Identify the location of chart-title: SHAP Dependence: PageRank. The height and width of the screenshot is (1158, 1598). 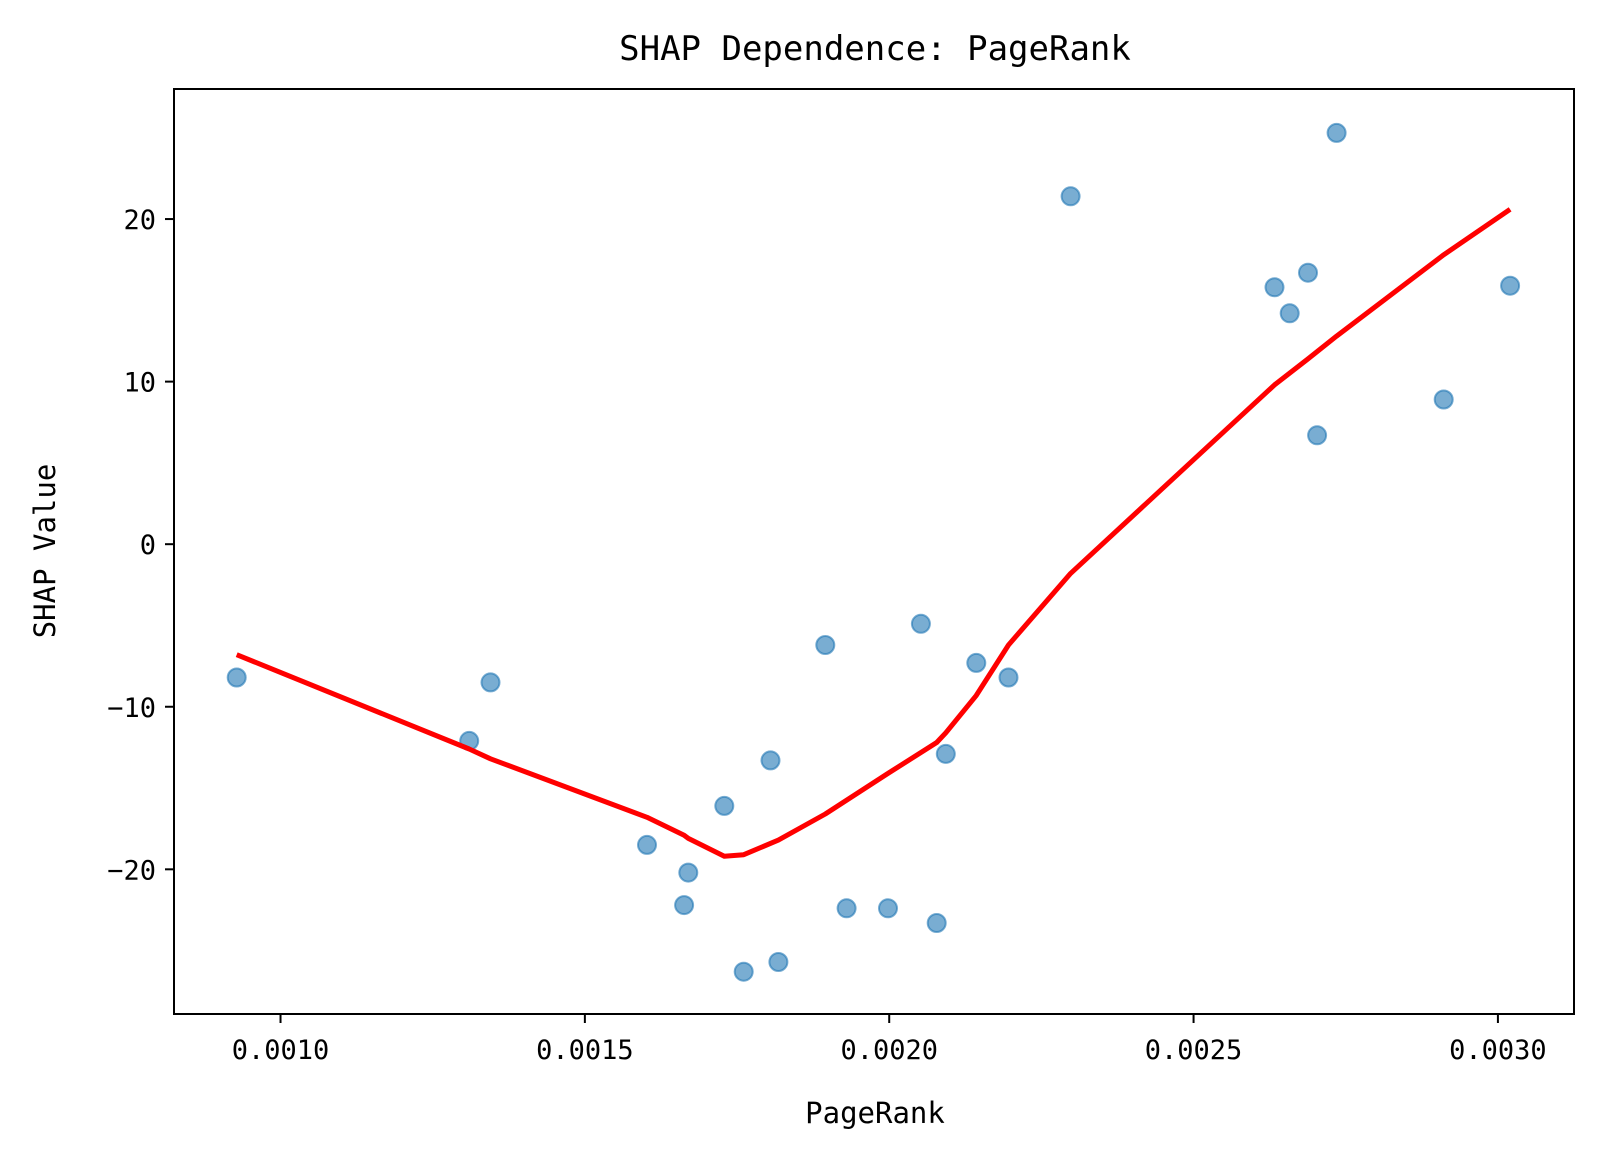
(875, 49).